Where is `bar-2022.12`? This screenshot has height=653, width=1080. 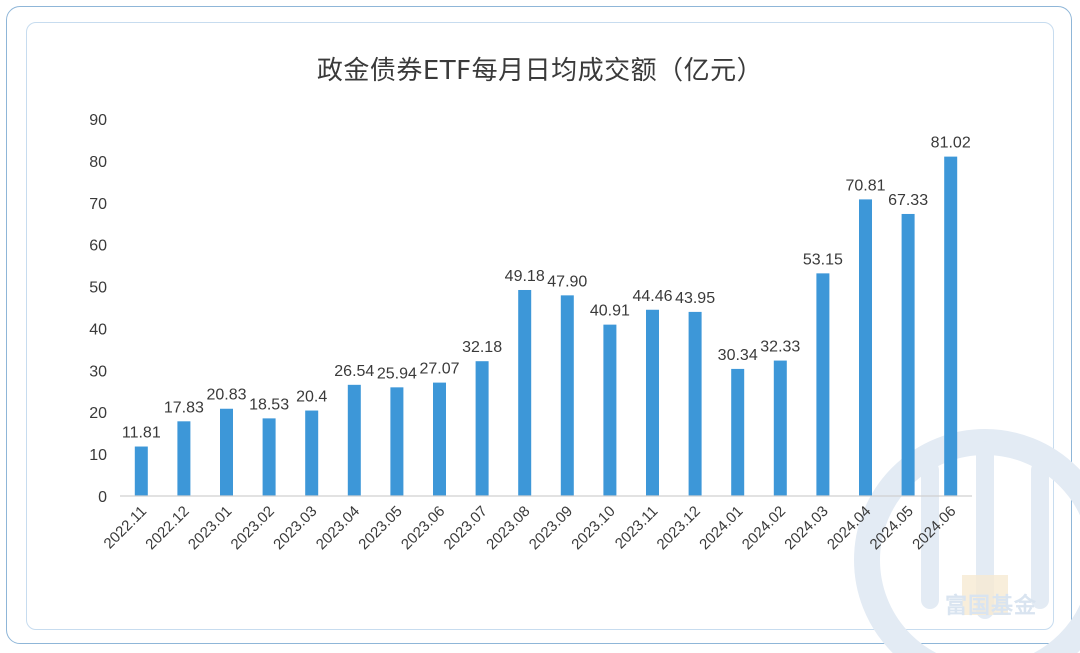 bar-2022.12 is located at coordinates (184, 458).